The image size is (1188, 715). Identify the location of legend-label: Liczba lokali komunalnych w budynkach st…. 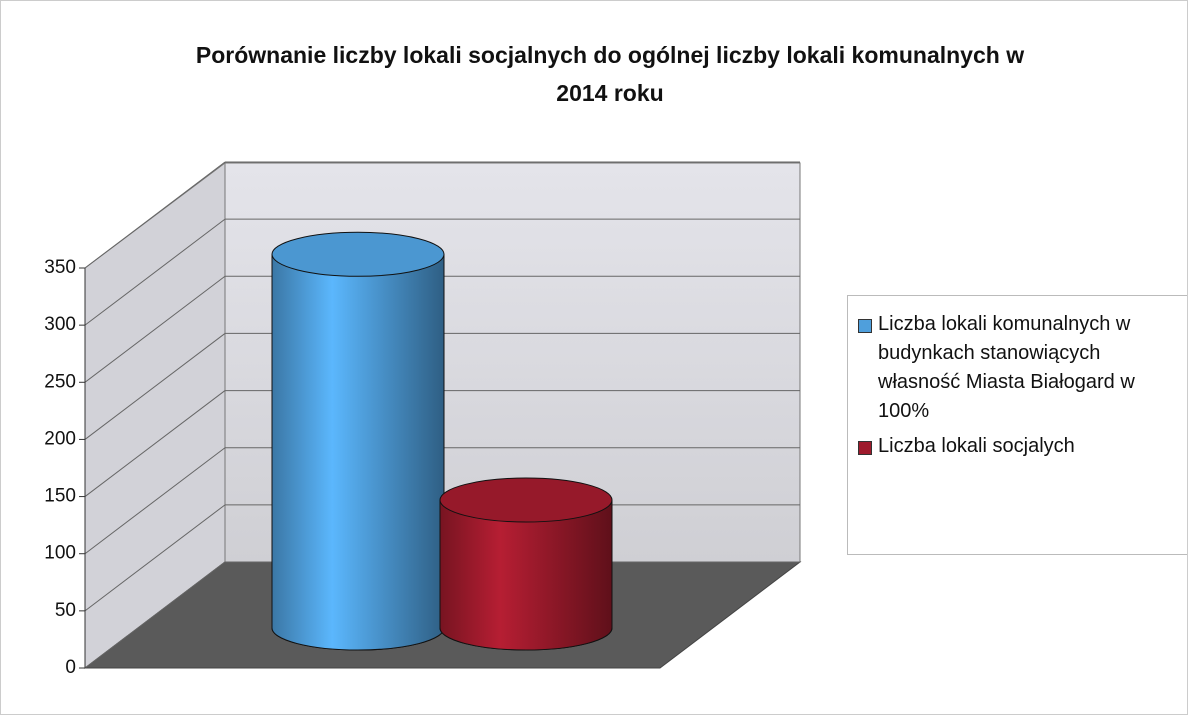
(1006, 367).